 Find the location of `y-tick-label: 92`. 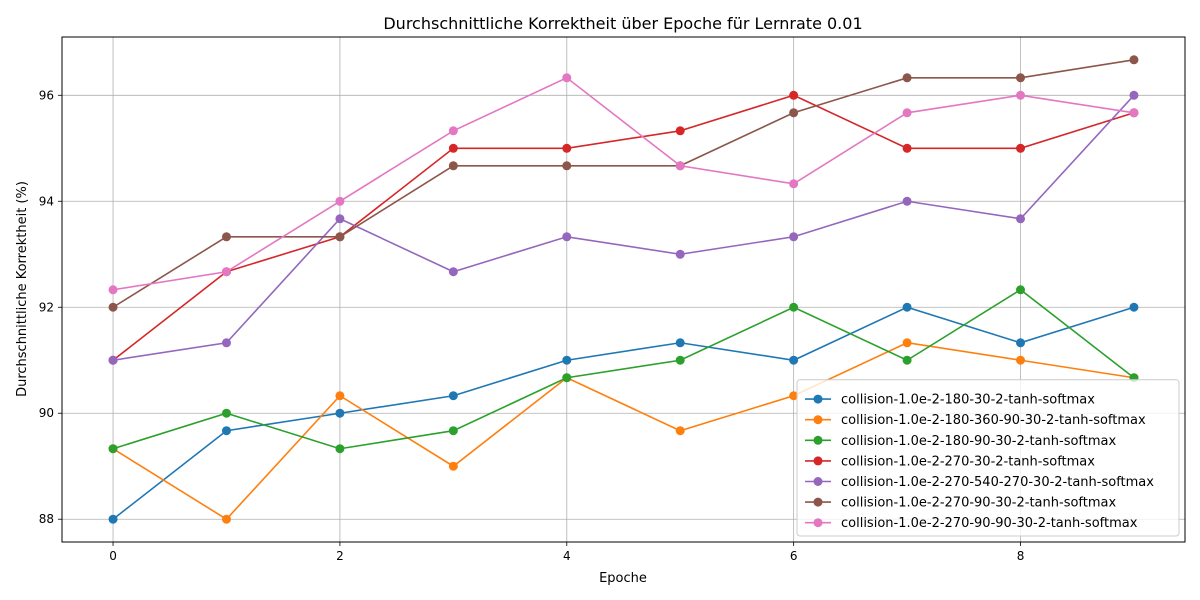

y-tick-label: 92 is located at coordinates (46, 307).